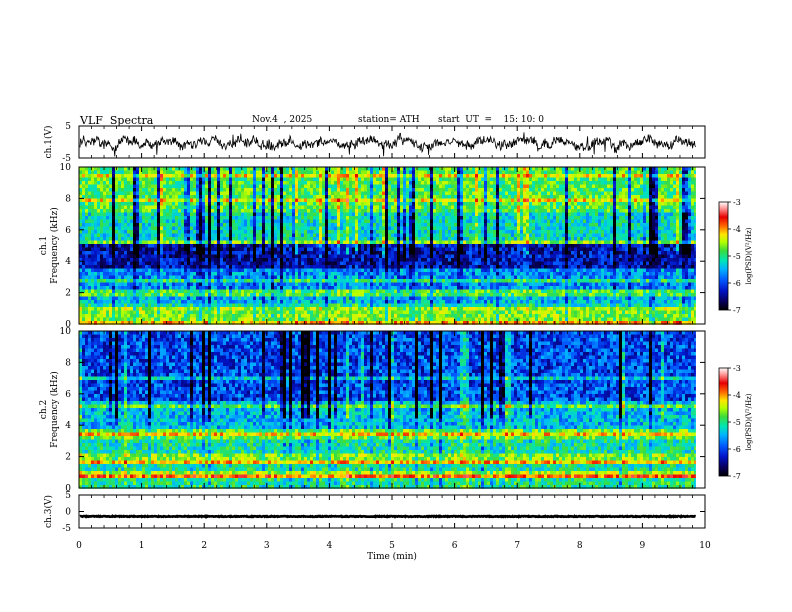  I want to click on colorbar-tick-label-1: -5, so click(737, 256).